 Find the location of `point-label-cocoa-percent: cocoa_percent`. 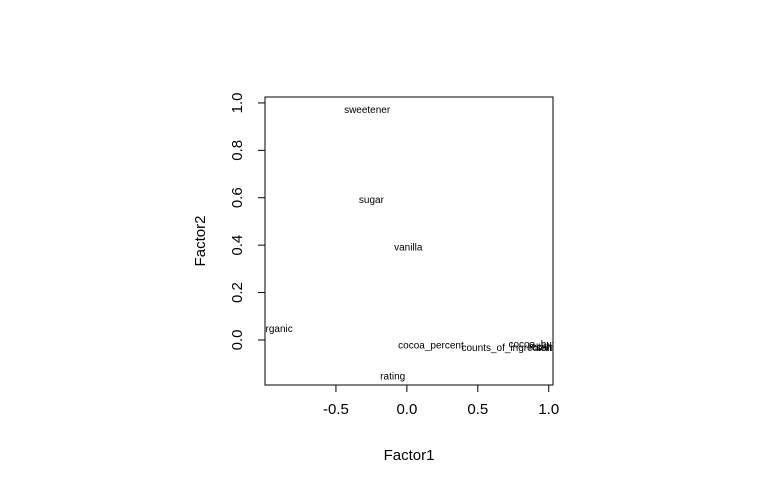

point-label-cocoa-percent: cocoa_percent is located at coordinates (431, 346).